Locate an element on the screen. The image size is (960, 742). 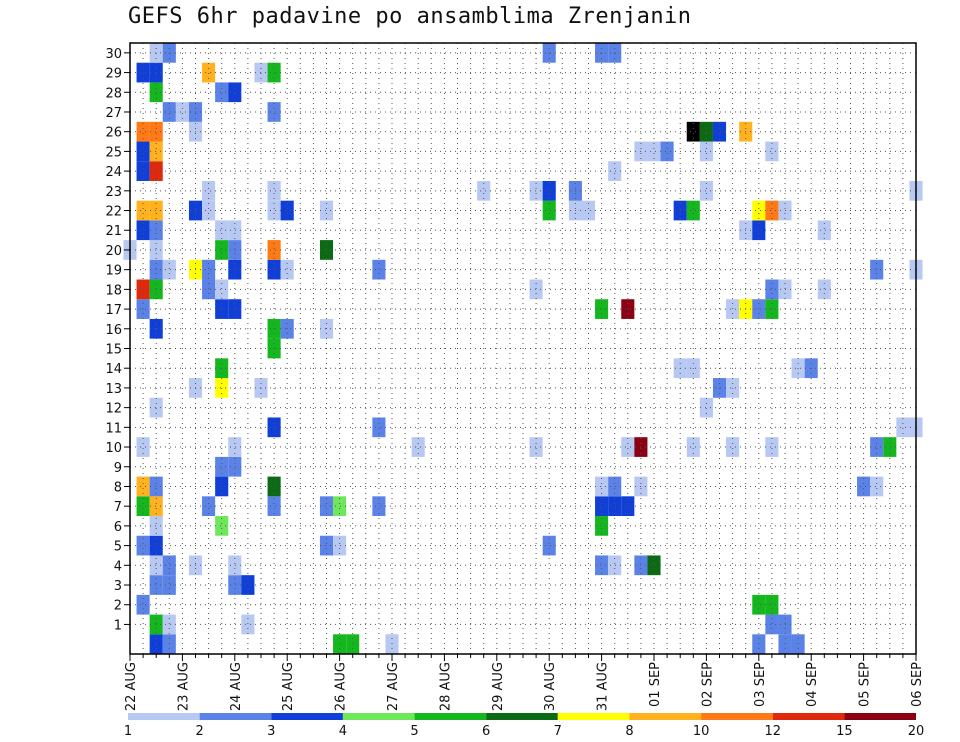
legend-label: 2 is located at coordinates (199, 731).